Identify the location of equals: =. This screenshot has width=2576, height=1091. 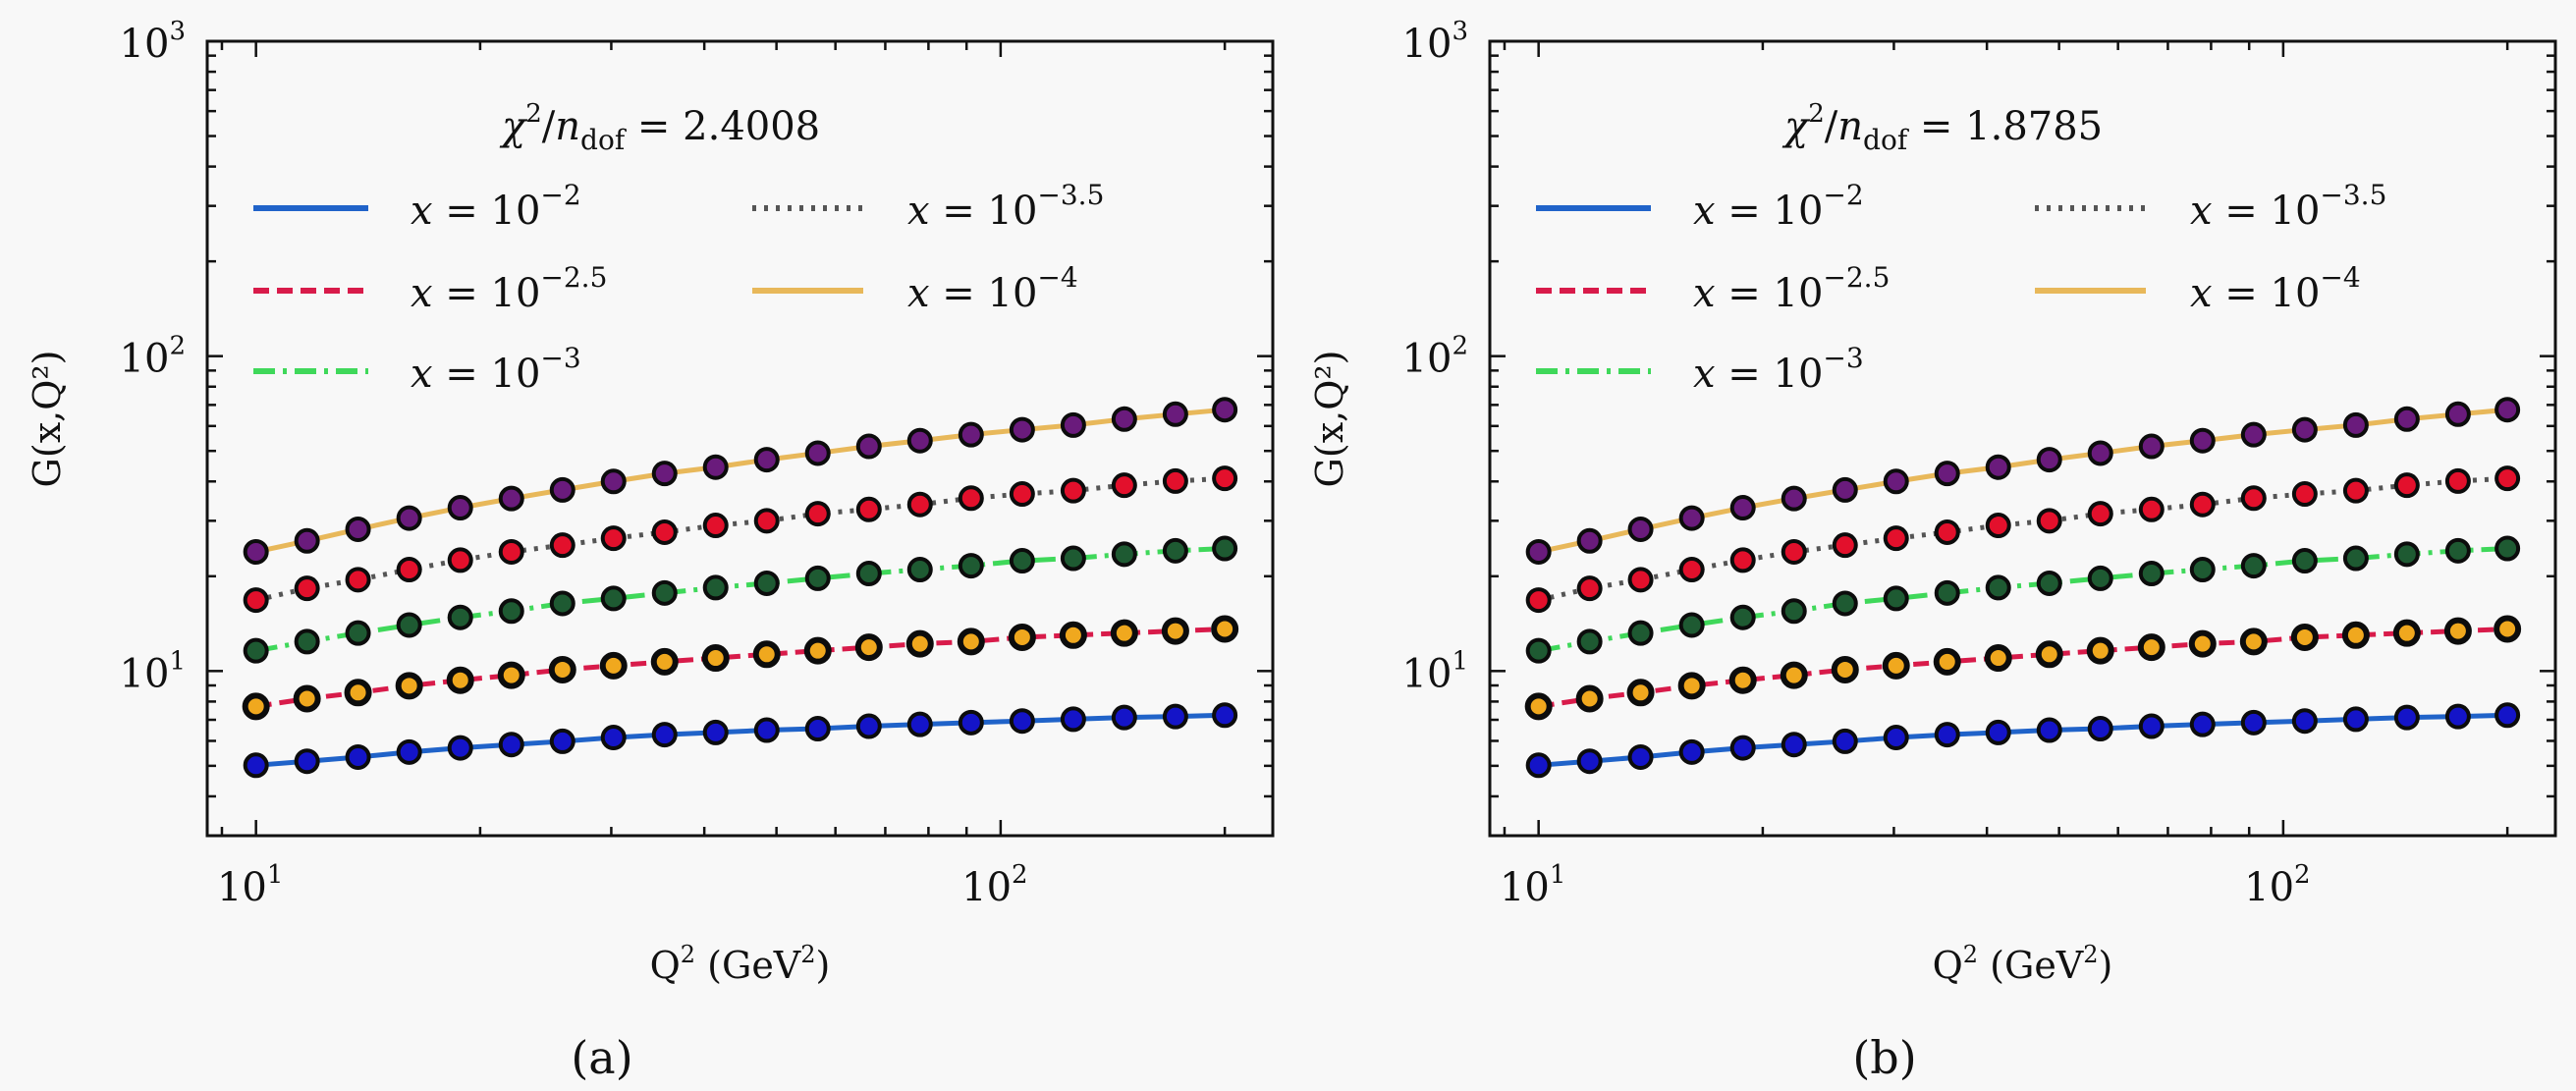
(1936, 127).